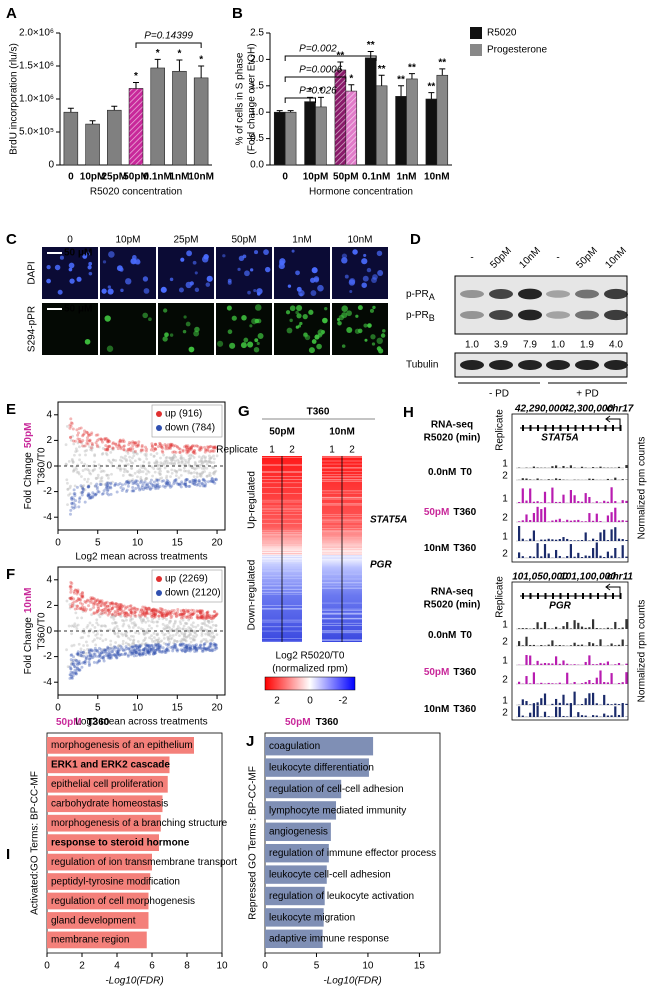 The height and width of the screenshot is (987, 654). Describe the element at coordinates (476, 50) in the screenshot. I see `legend-swatch` at that location.